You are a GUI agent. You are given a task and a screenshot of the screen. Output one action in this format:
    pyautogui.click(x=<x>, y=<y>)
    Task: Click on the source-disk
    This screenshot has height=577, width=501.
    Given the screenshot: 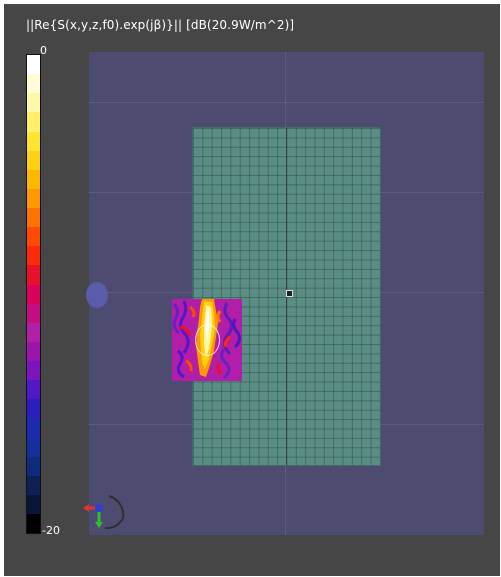 What is the action you would take?
    pyautogui.click(x=97, y=295)
    